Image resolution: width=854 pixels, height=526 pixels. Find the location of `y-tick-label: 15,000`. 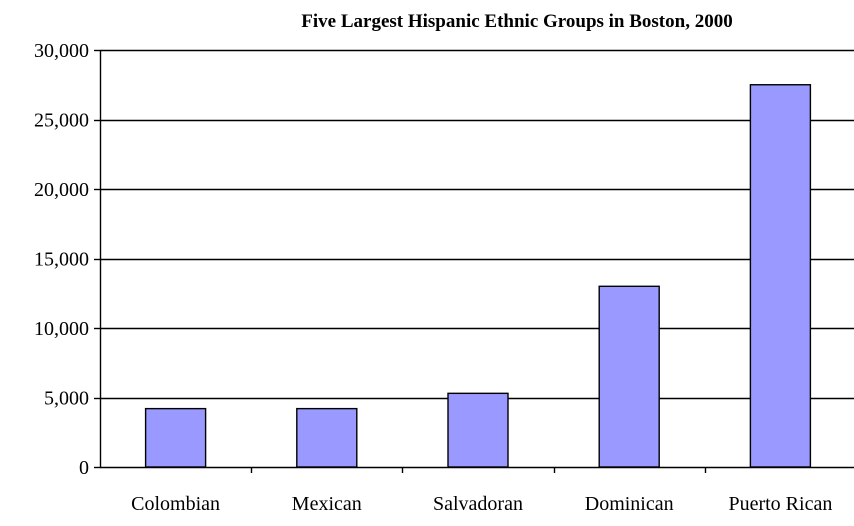

y-tick-label: 15,000 is located at coordinates (61, 260).